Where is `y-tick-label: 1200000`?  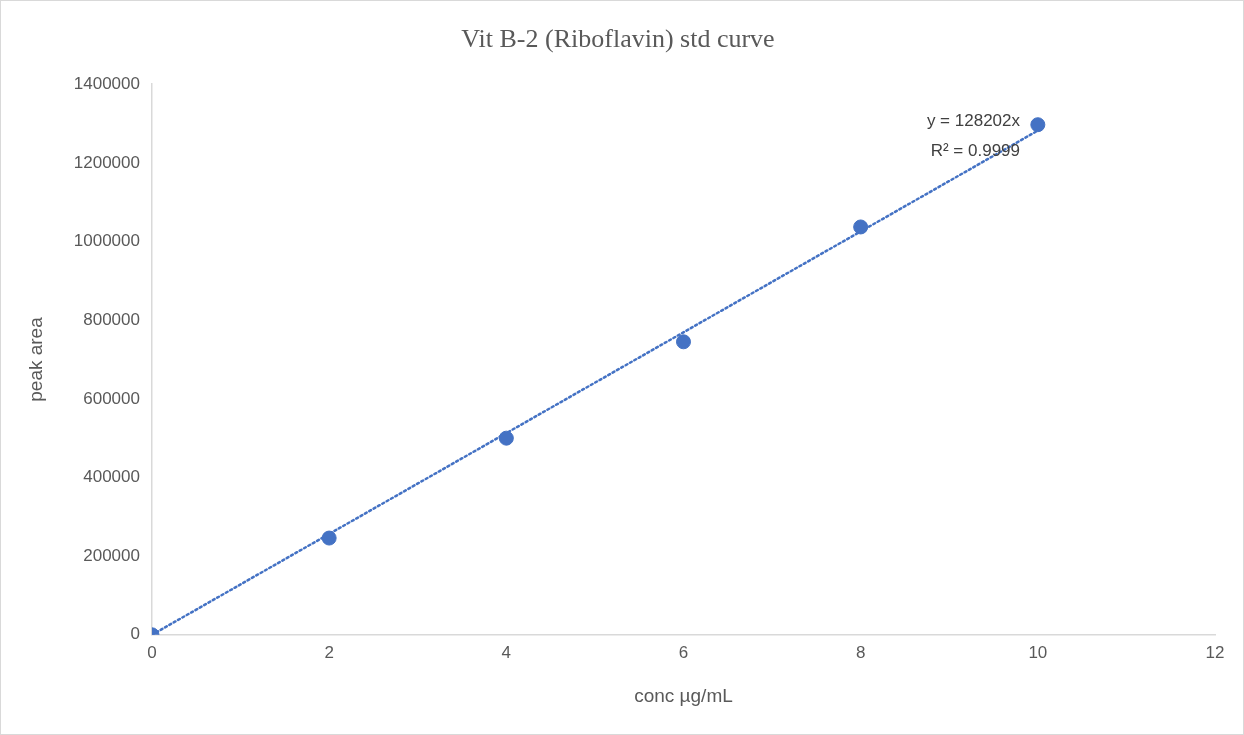
y-tick-label: 1200000 is located at coordinates (106, 162).